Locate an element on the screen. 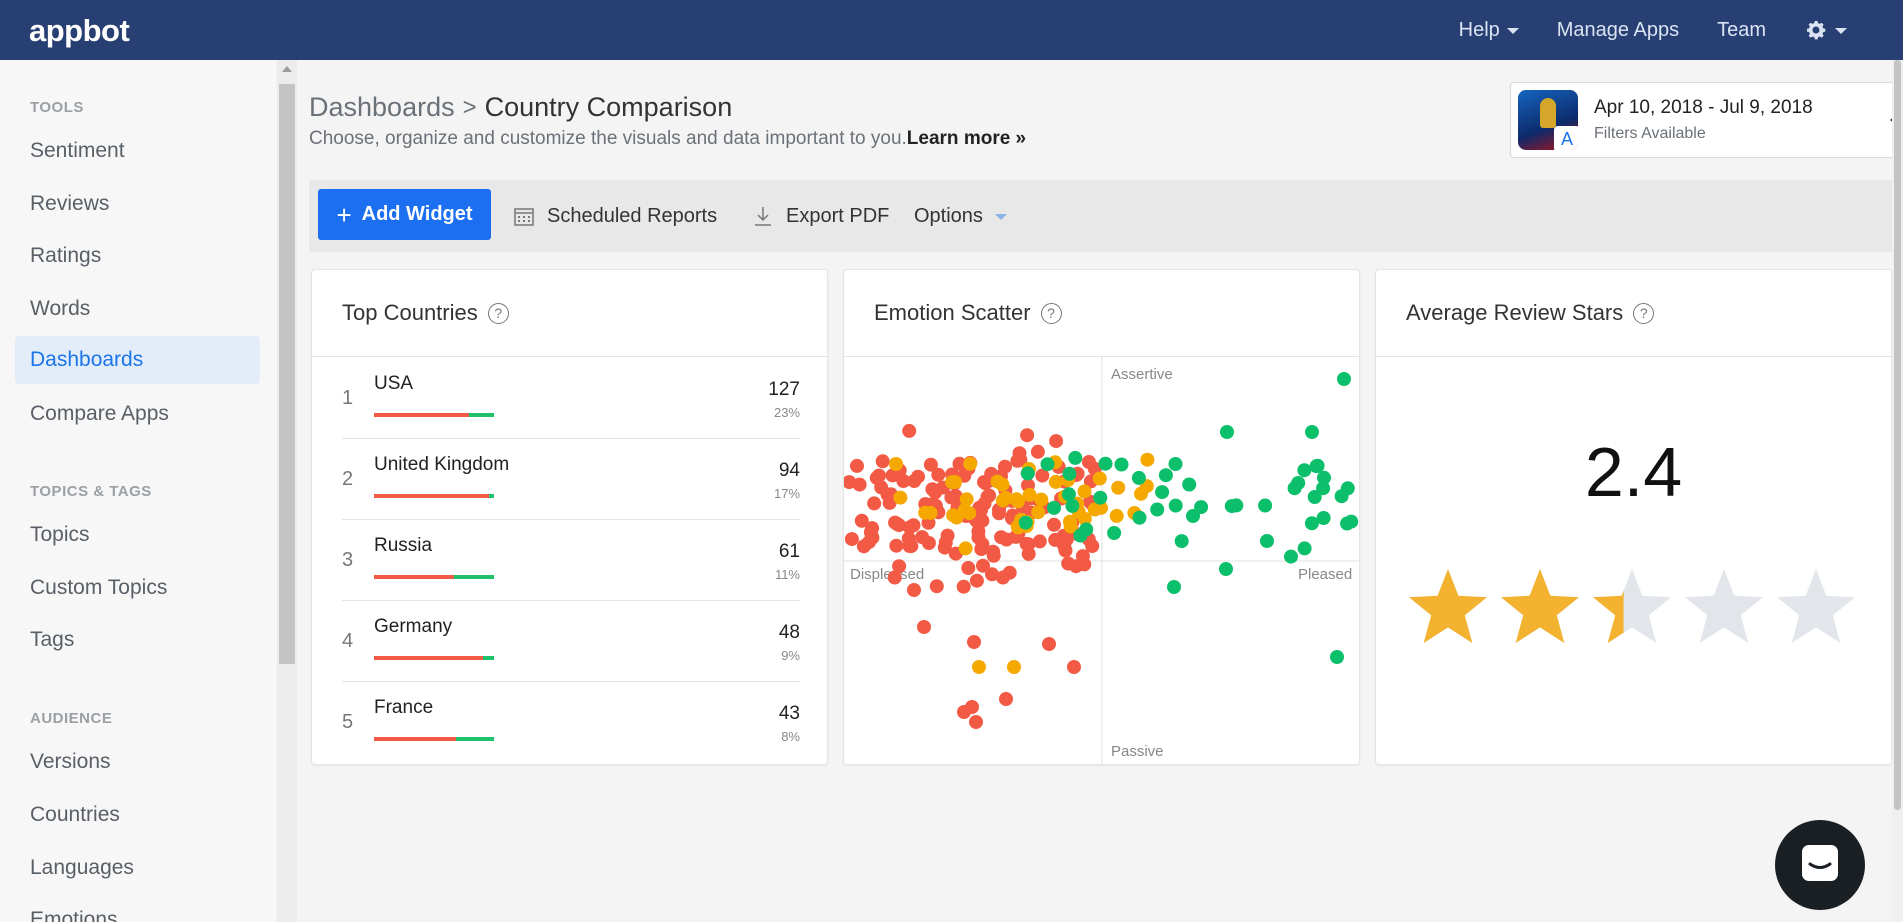  team-link: Team is located at coordinates (1741, 29).